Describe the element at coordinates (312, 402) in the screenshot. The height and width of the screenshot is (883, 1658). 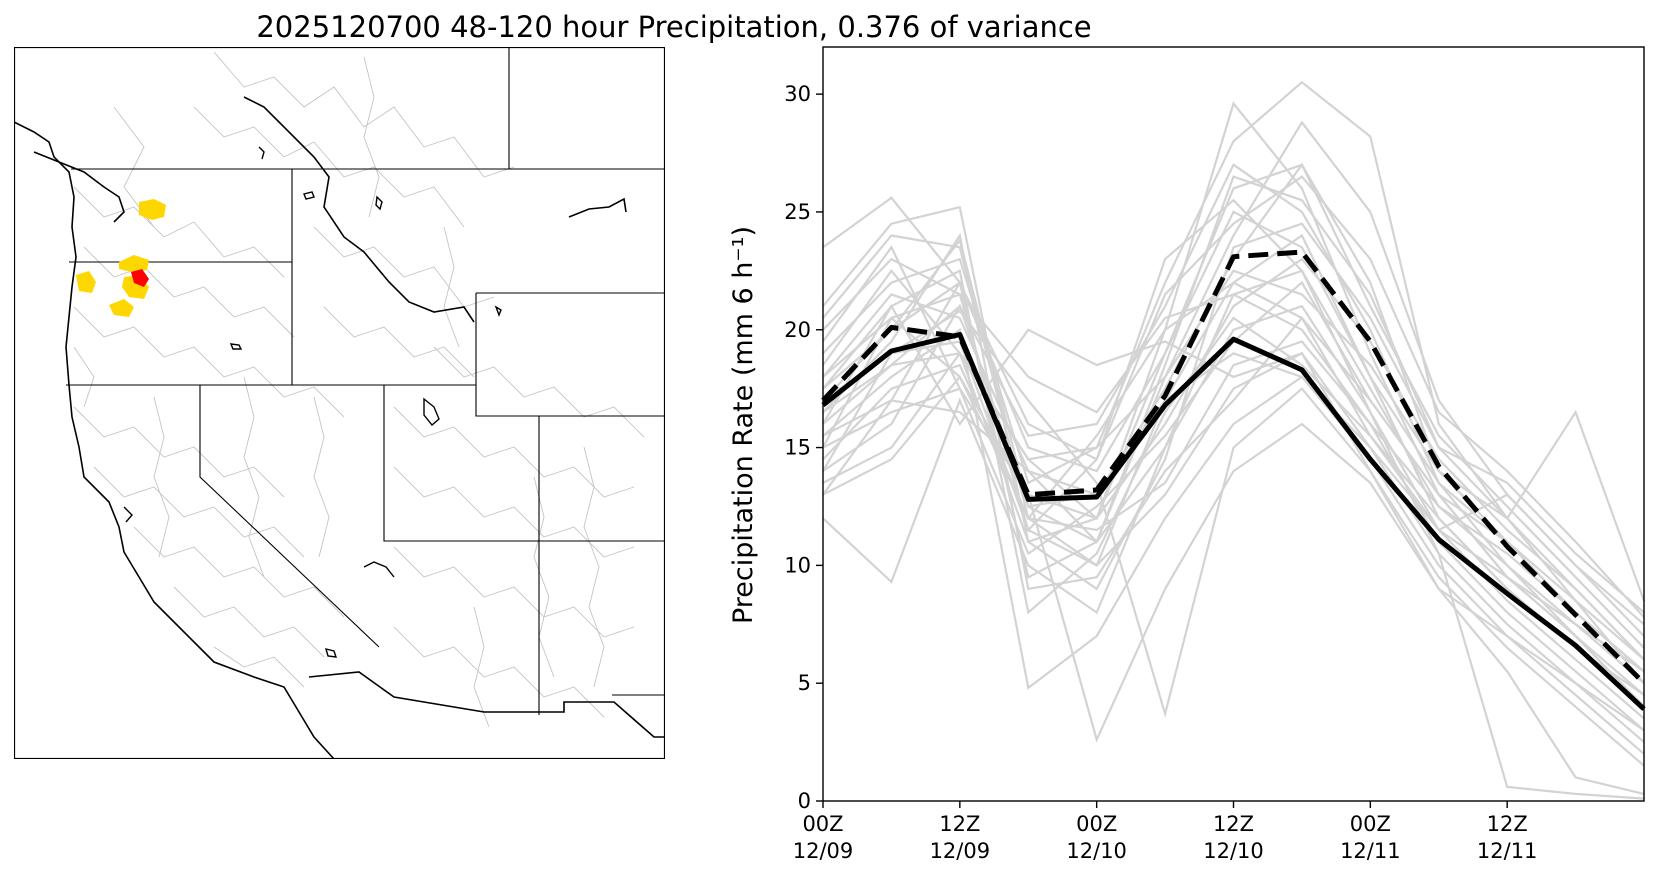
I see `lakes` at that location.